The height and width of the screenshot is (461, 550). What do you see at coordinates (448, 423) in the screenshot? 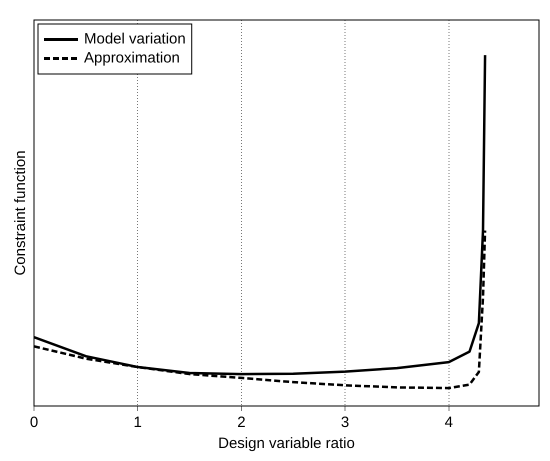
I see `x-tick-label: 4` at bounding box center [448, 423].